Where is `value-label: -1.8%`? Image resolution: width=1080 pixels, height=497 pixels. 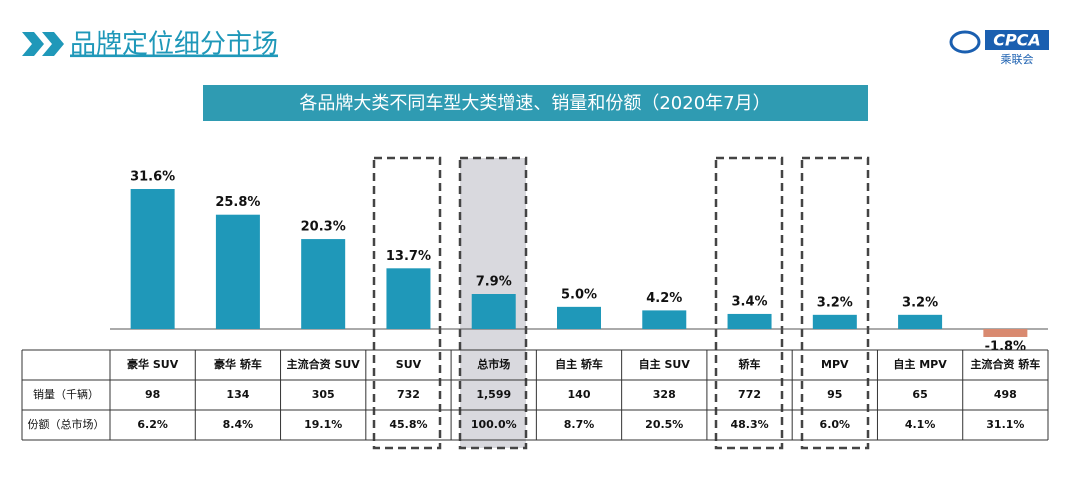 value-label: -1.8% is located at coordinates (1005, 346).